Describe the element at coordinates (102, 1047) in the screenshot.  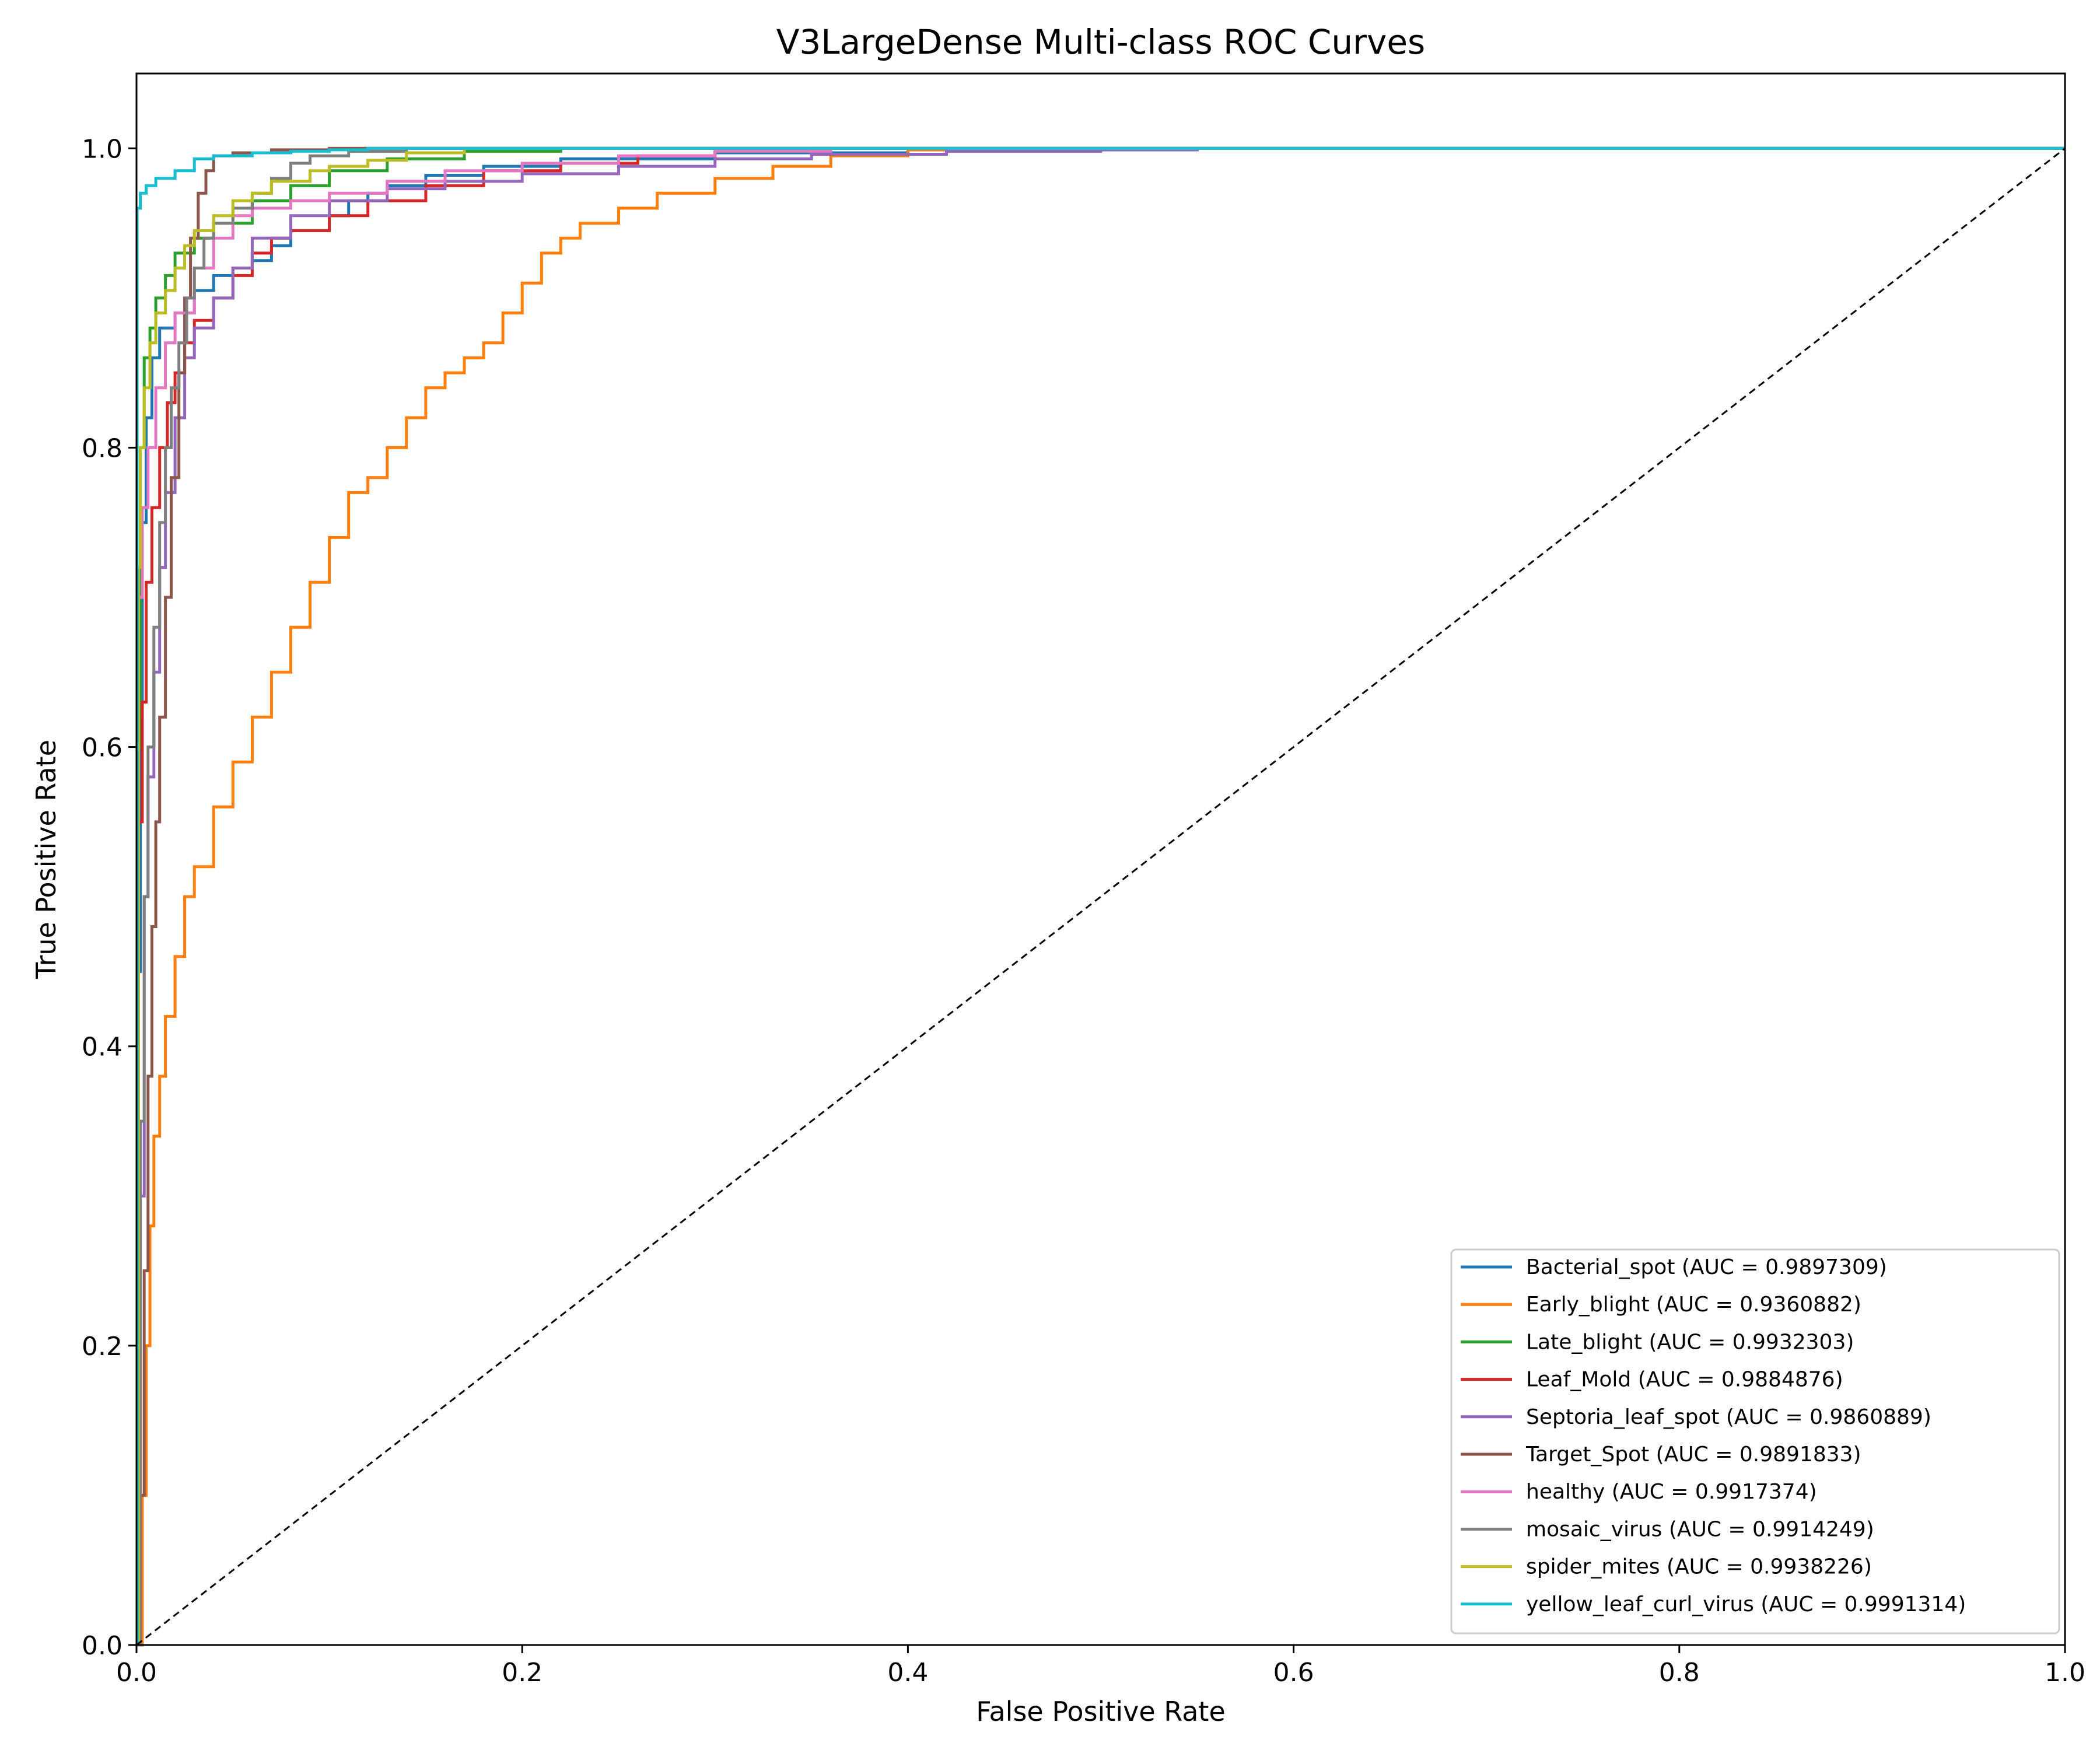
I see `y-tick-label: 0.4` at that location.